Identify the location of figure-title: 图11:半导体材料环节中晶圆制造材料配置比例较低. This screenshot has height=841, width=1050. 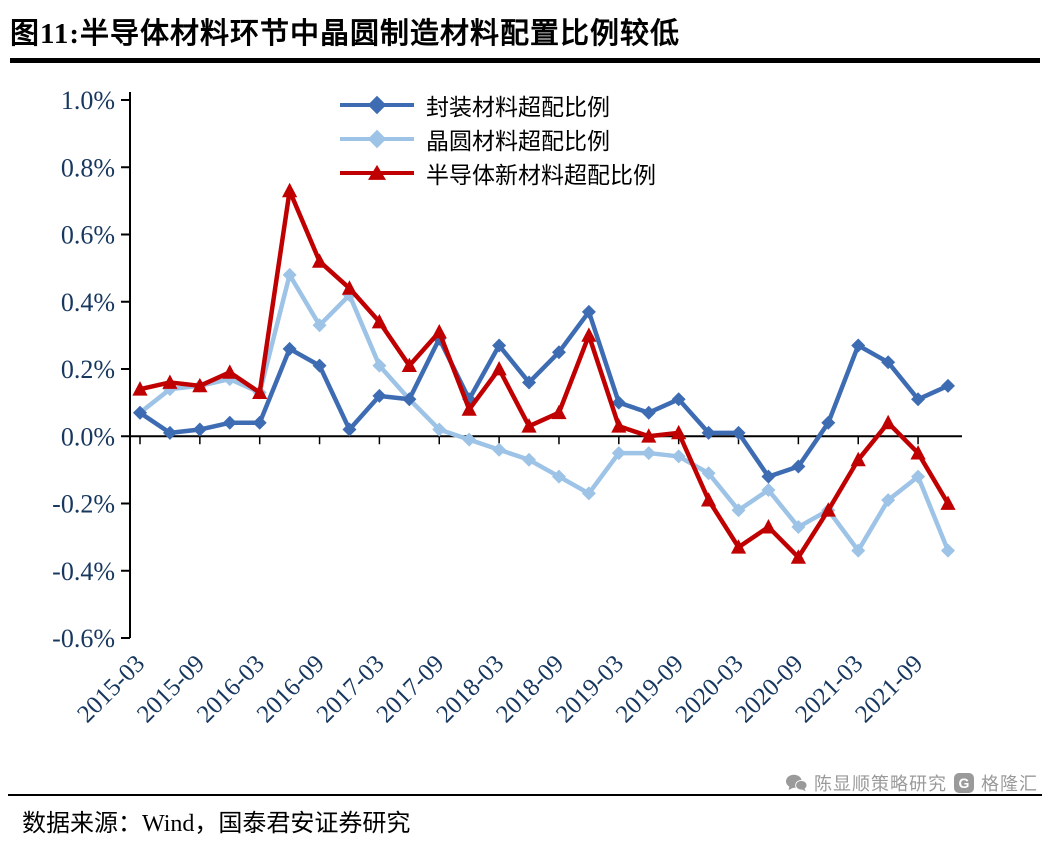
(345, 34).